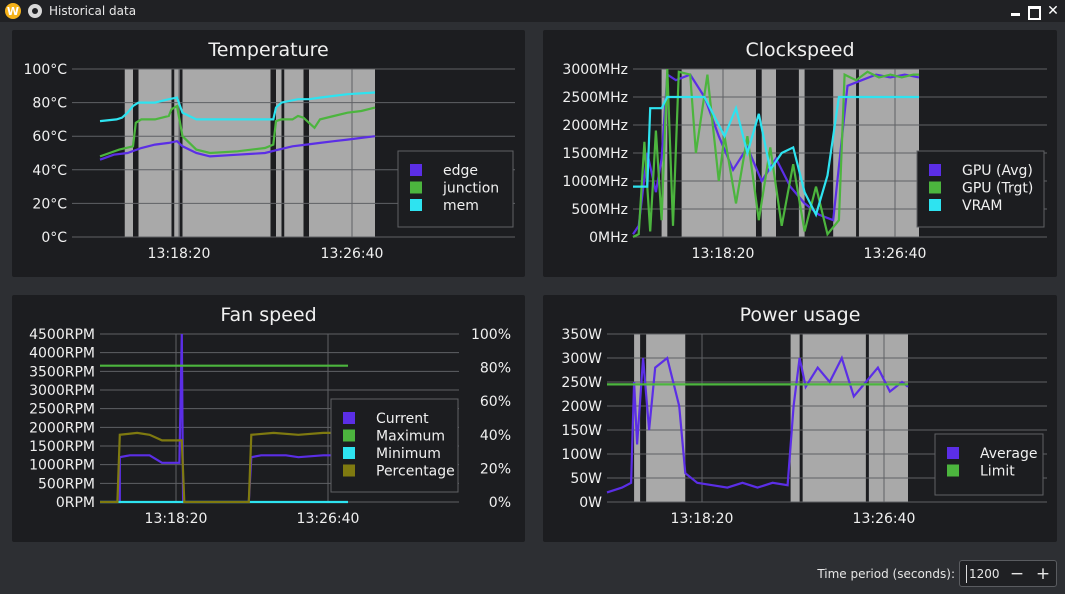  I want to click on y-tick-label: 1000RPM, so click(62, 466).